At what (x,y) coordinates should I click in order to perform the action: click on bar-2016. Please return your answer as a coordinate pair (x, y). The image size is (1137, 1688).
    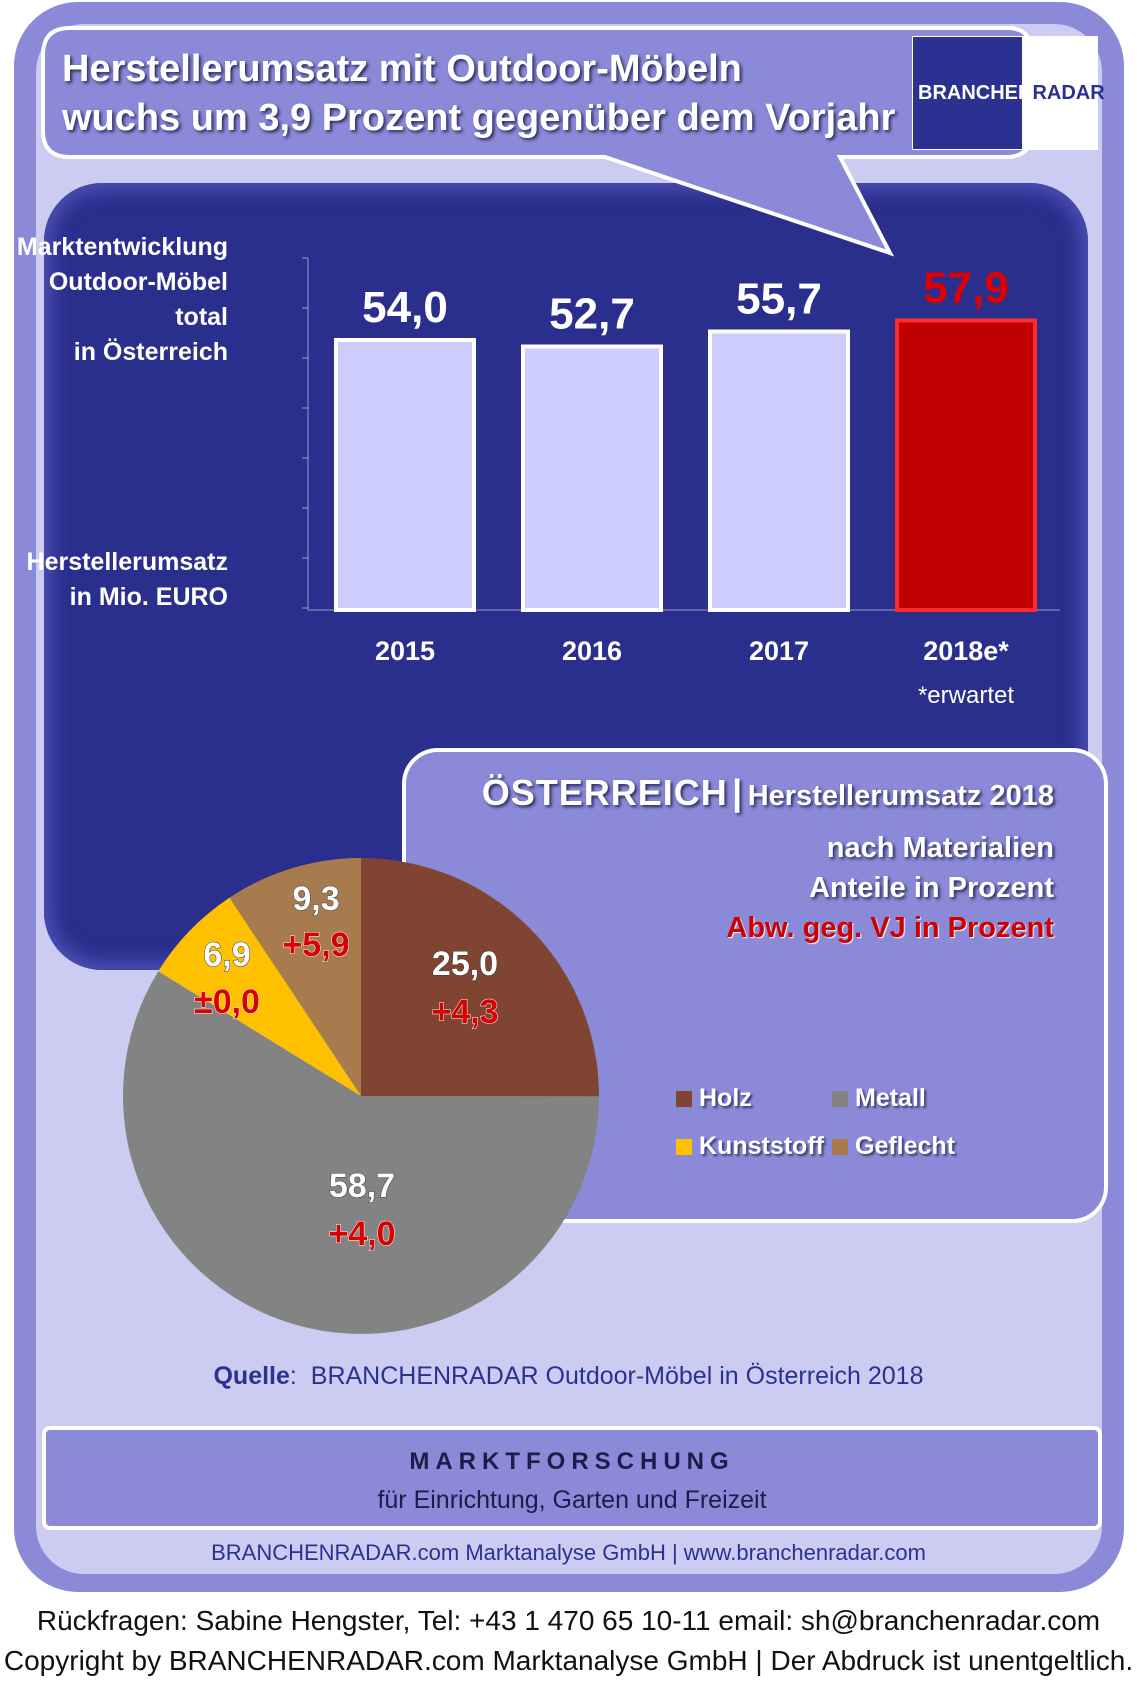
    Looking at the image, I should click on (592, 478).